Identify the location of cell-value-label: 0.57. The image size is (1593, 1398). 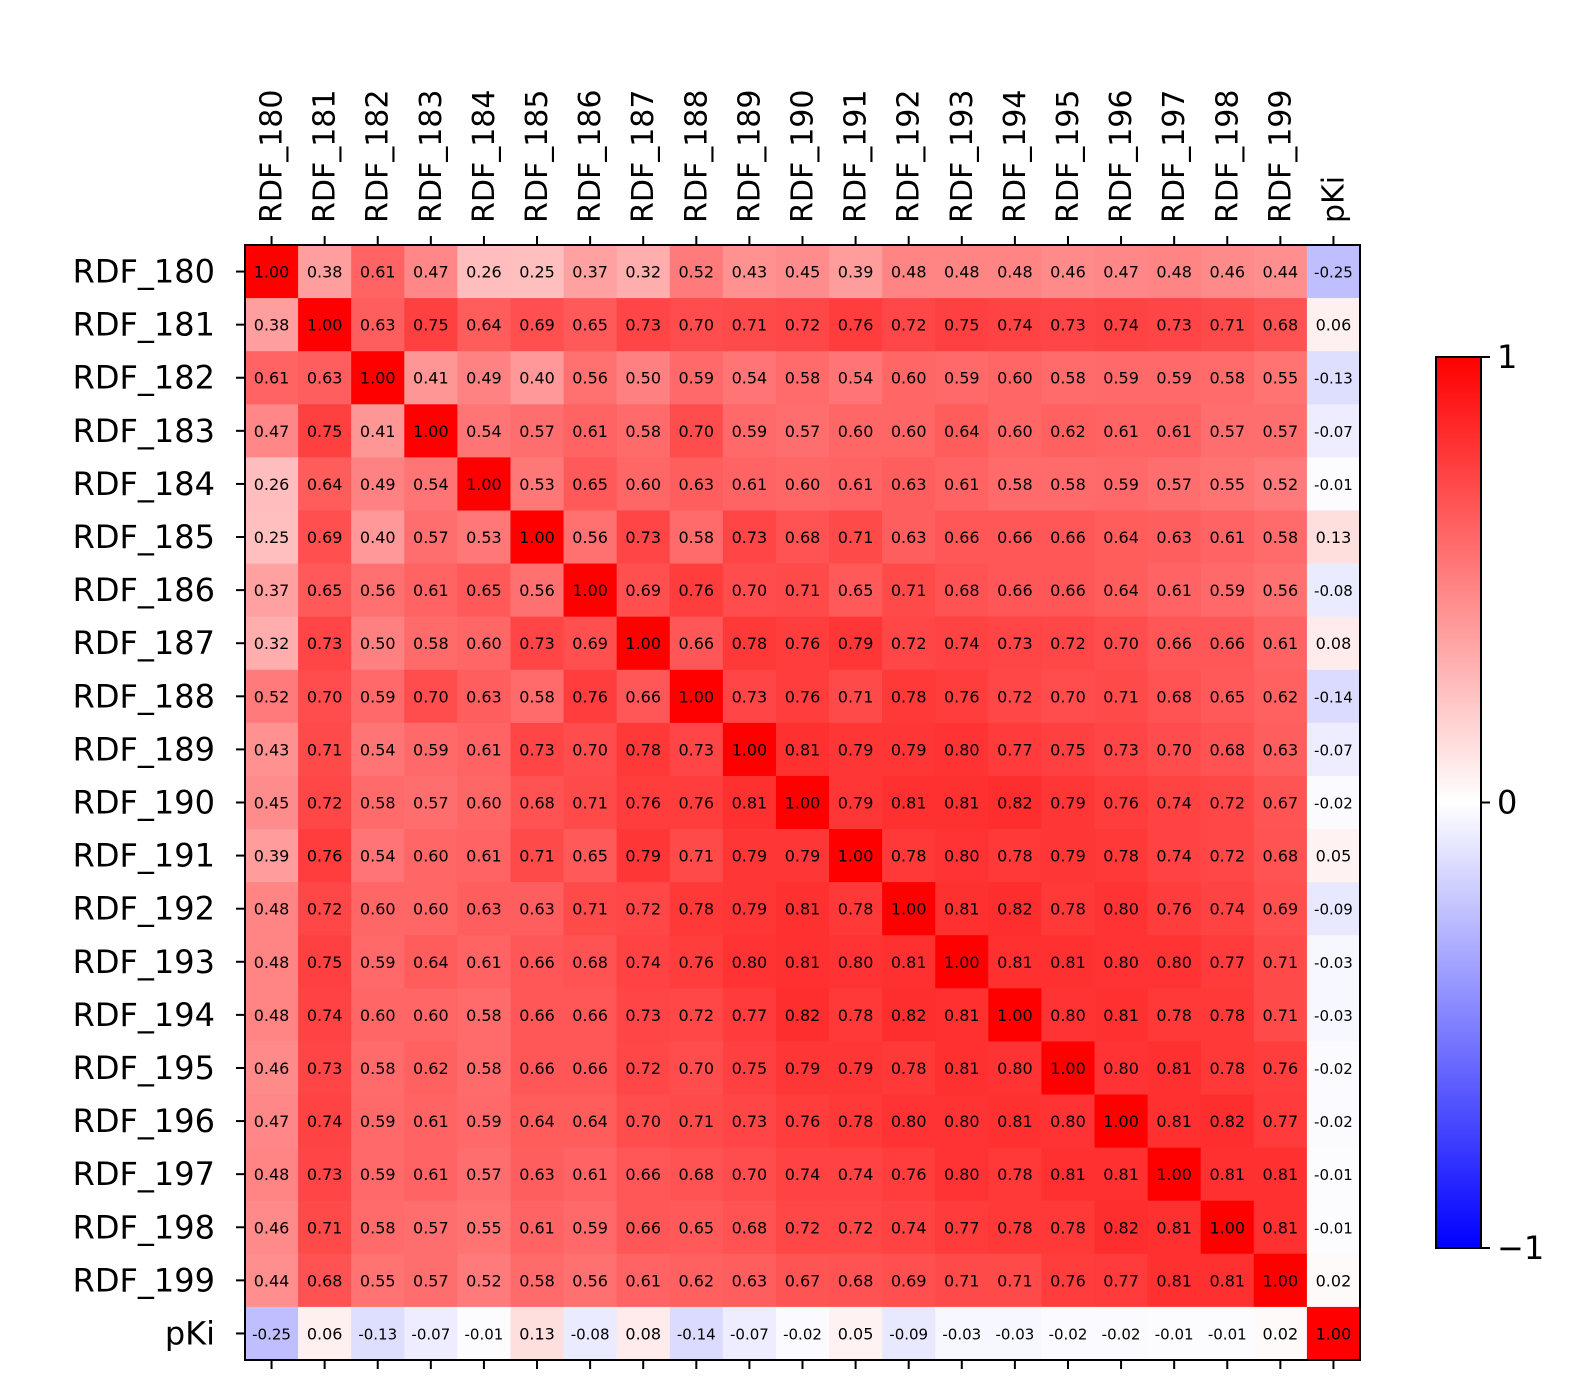
(431, 1280).